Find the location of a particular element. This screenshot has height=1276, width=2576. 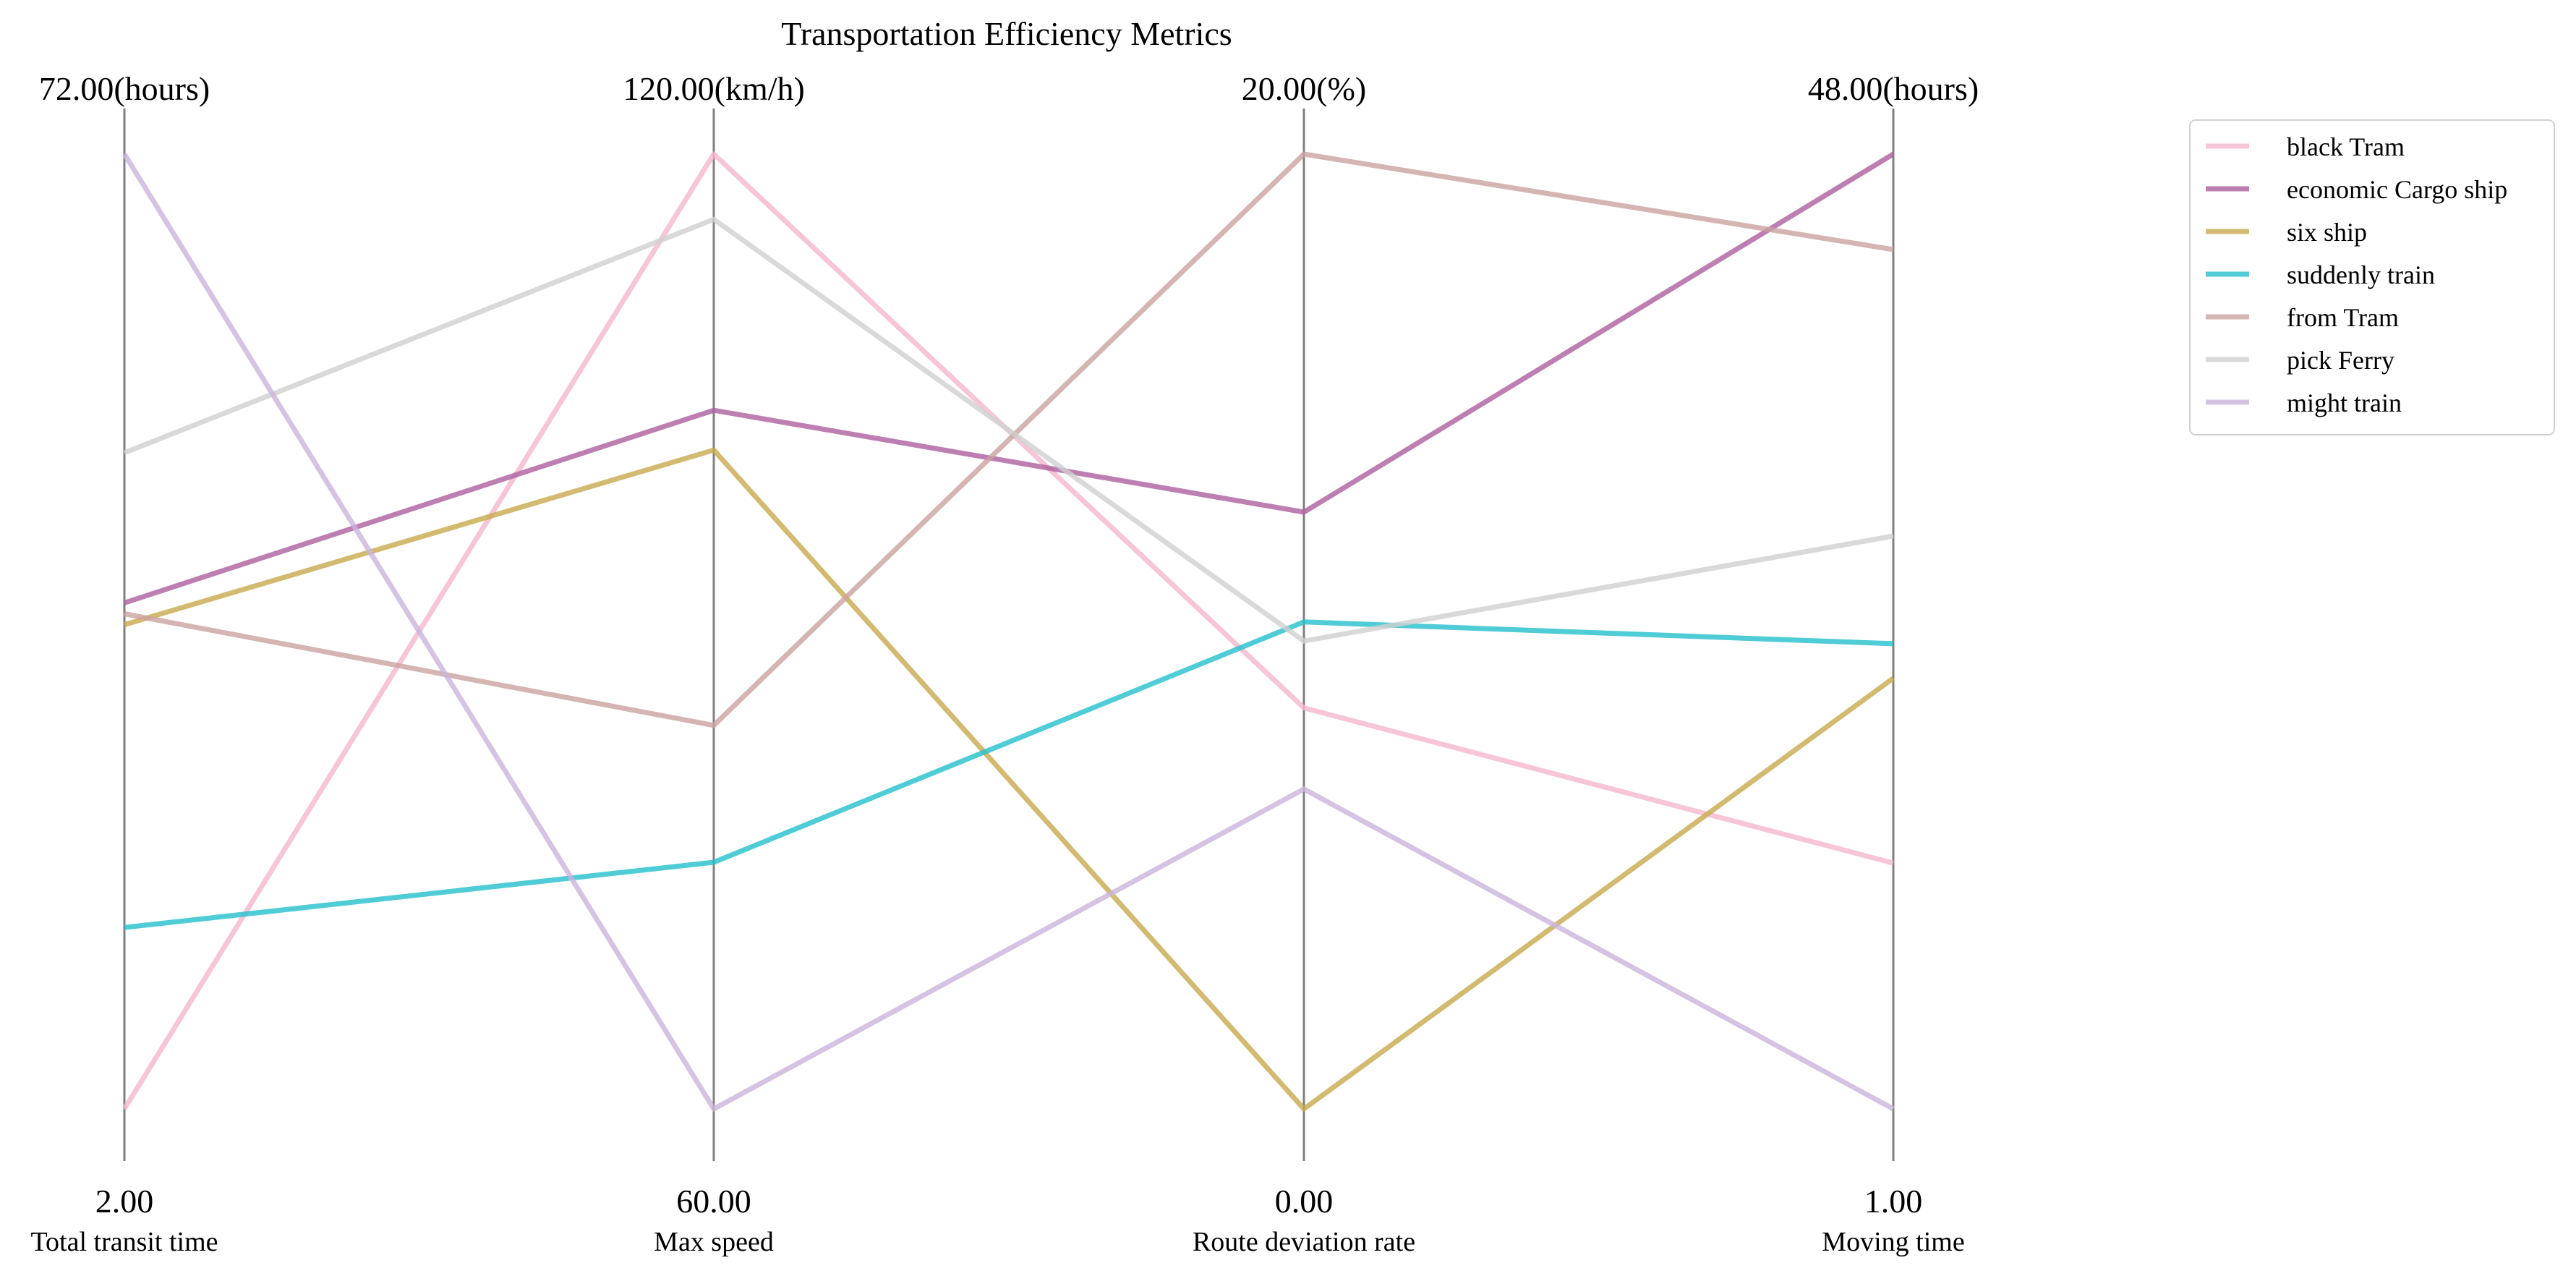

axis-max-label-moving-time: 48.00(hours) is located at coordinates (1894, 88).